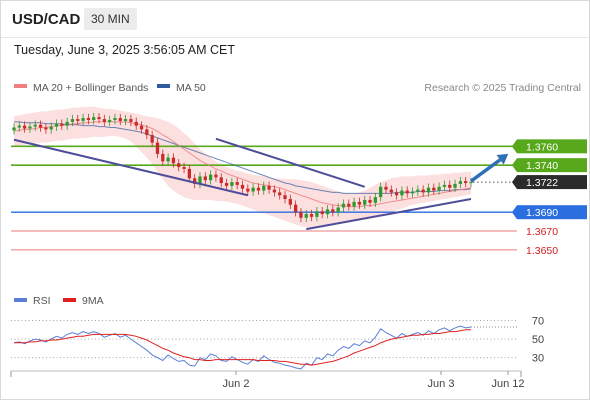 The height and width of the screenshot is (400, 590). I want to click on ma50-legend-swatch, so click(163, 86).